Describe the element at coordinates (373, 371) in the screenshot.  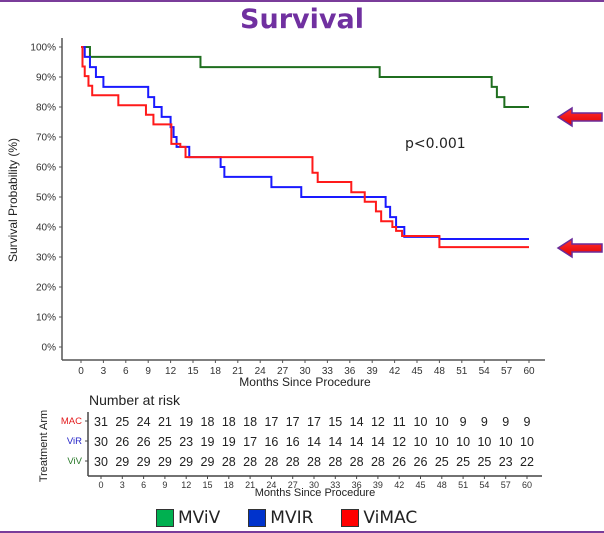
I see `x-tick-label: 39` at that location.